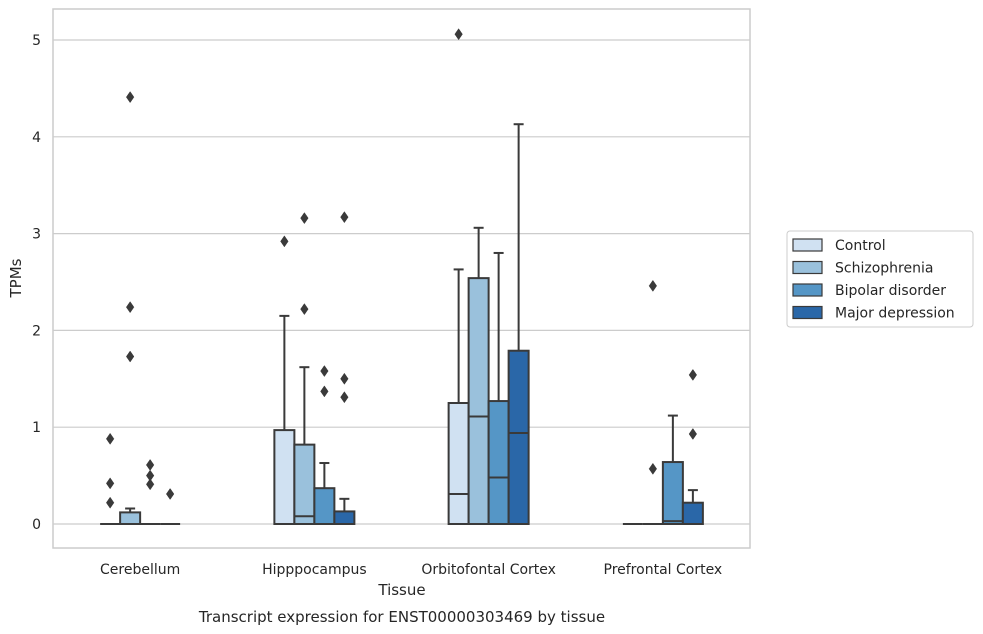  Describe the element at coordinates (884, 269) in the screenshot. I see `legend-label: Schizophrenia` at that location.